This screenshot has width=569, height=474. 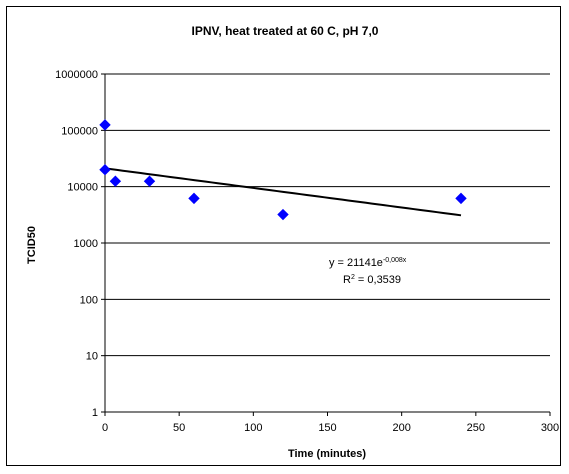 What do you see at coordinates (89, 300) in the screenshot?
I see `y-tick-label: 100` at bounding box center [89, 300].